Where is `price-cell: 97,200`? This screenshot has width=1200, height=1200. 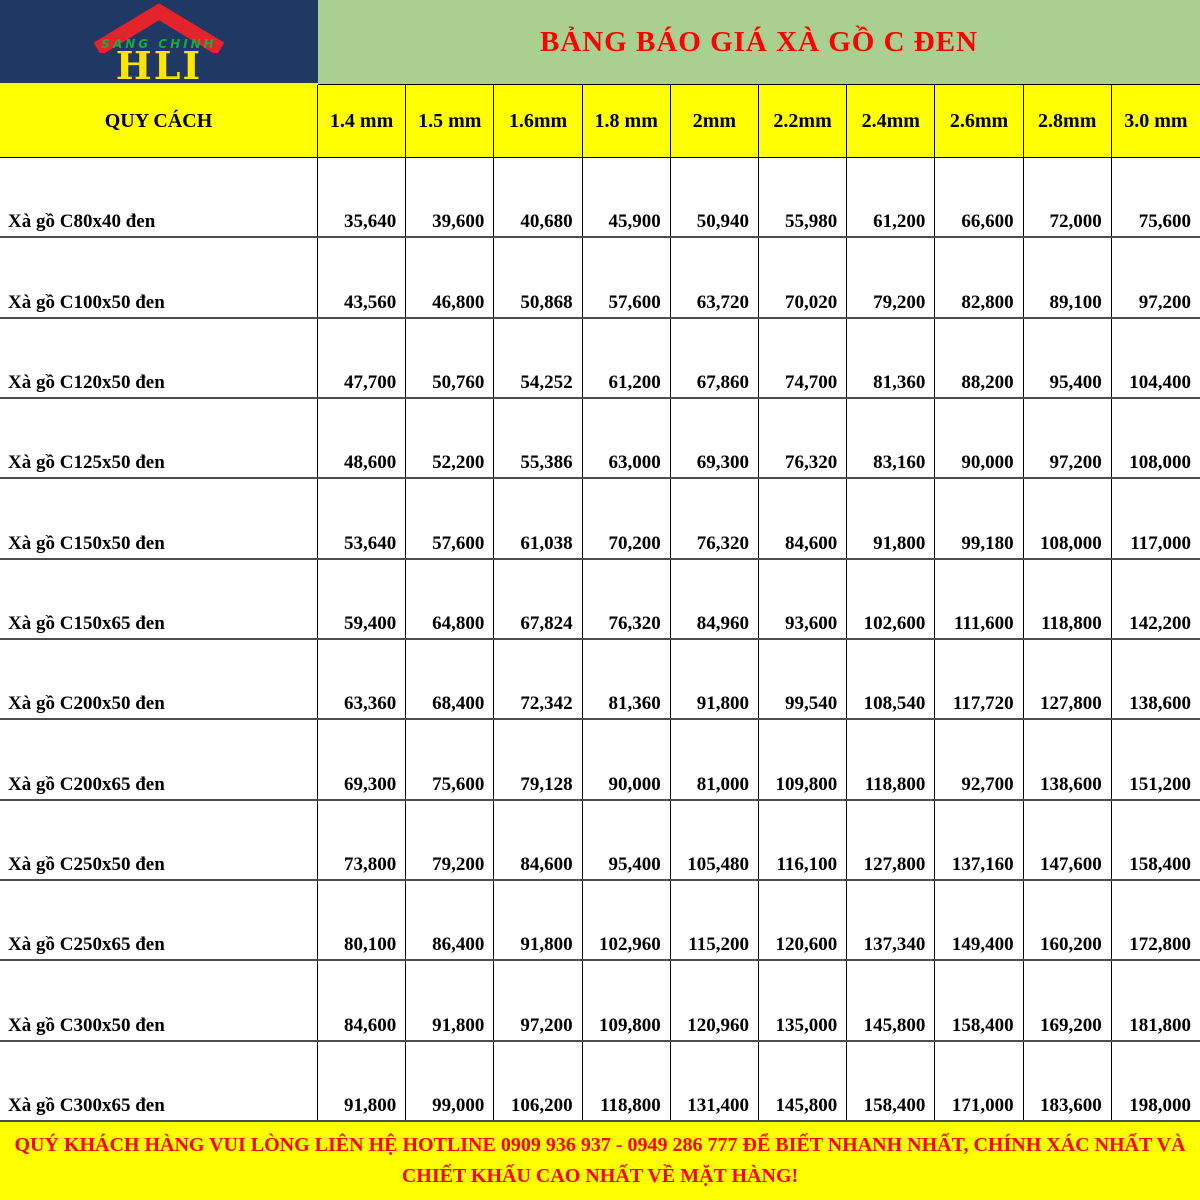 price-cell: 97,200 is located at coordinates (1068, 438).